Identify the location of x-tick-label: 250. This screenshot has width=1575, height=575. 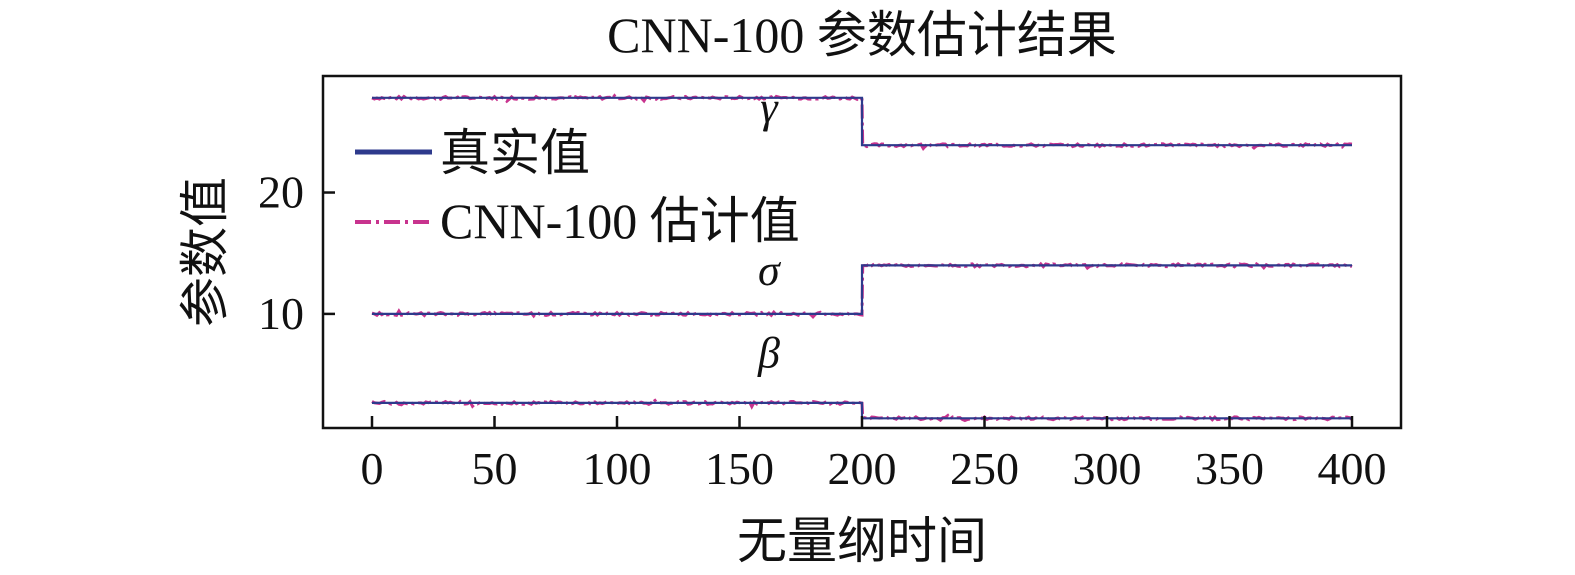
(984, 468).